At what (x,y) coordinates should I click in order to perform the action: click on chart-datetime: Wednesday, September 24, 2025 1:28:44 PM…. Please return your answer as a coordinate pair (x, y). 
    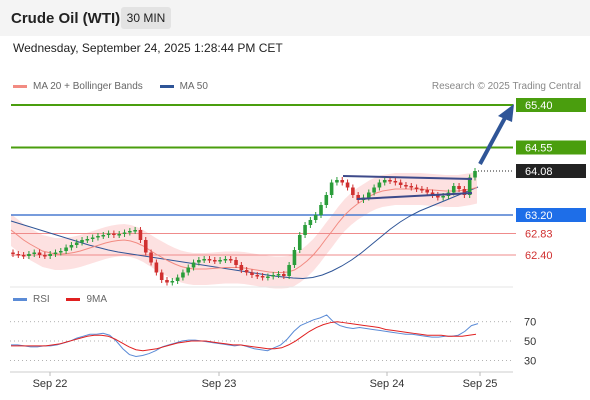
    Looking at the image, I should click on (148, 48).